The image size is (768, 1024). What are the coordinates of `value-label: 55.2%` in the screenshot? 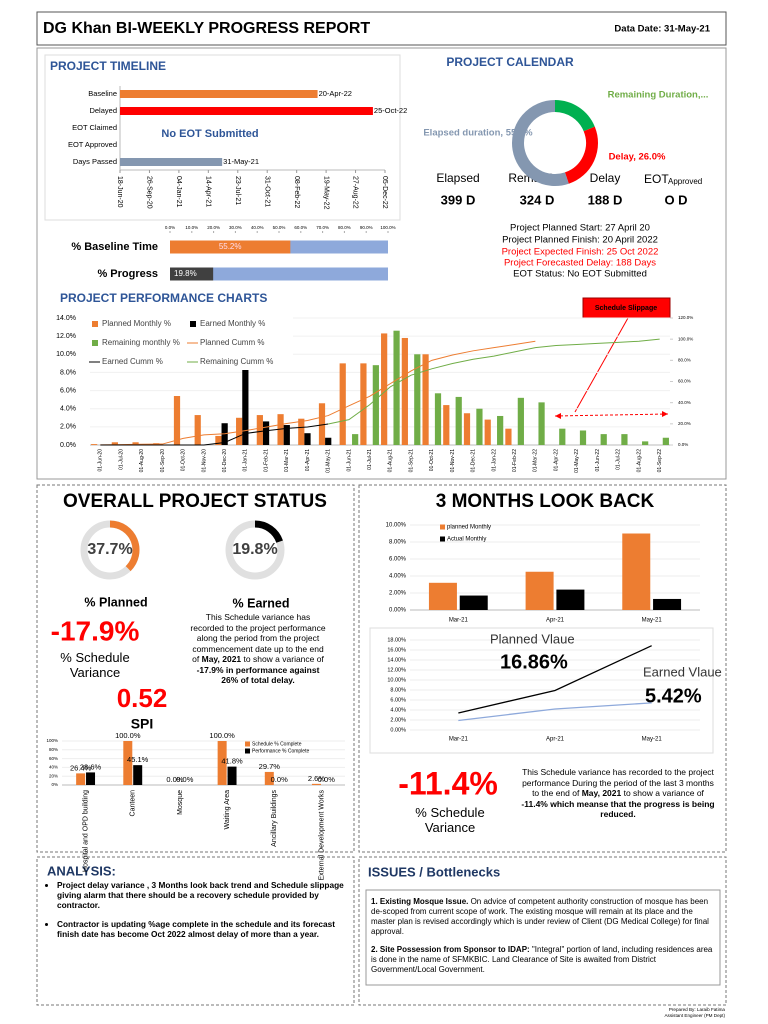 It's located at (230, 246).